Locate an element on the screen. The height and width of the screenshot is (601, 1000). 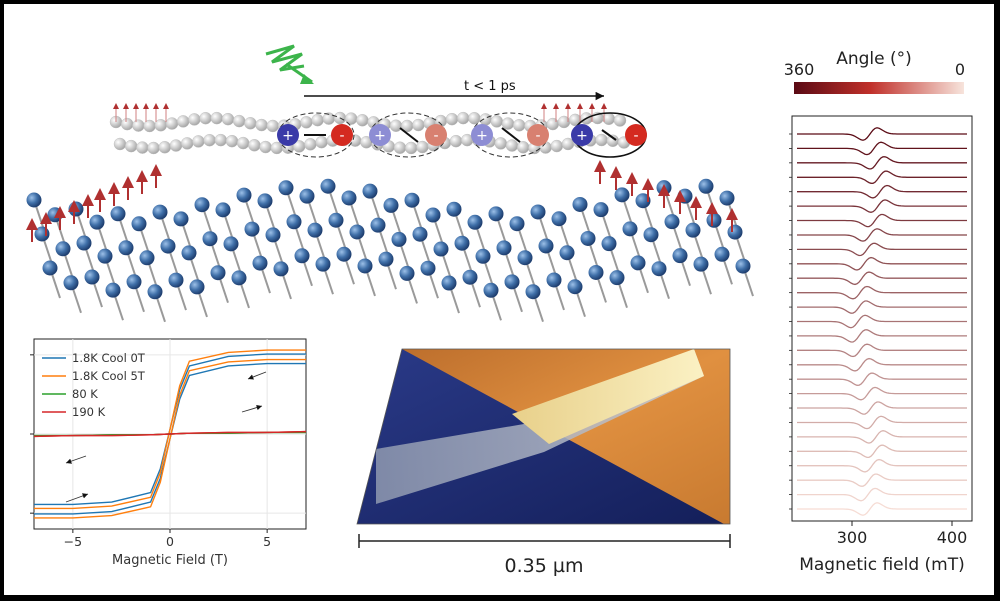
hysteresis-xlabel: Magnetic Field (T) is located at coordinates (170, 560).